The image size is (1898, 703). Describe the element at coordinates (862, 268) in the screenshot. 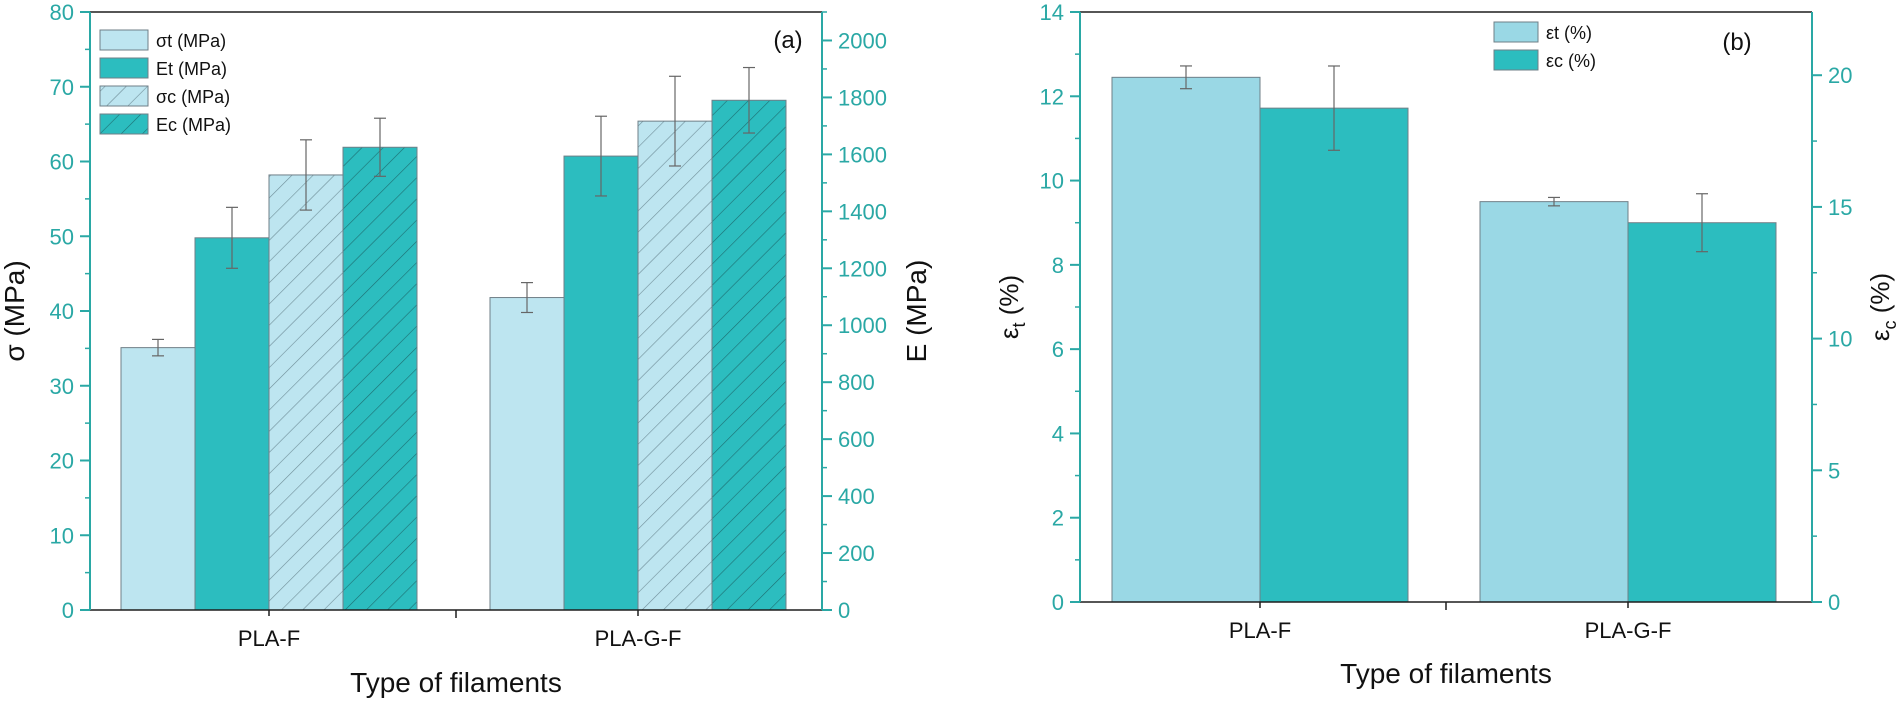

I see `right-tick-label: 1200` at that location.